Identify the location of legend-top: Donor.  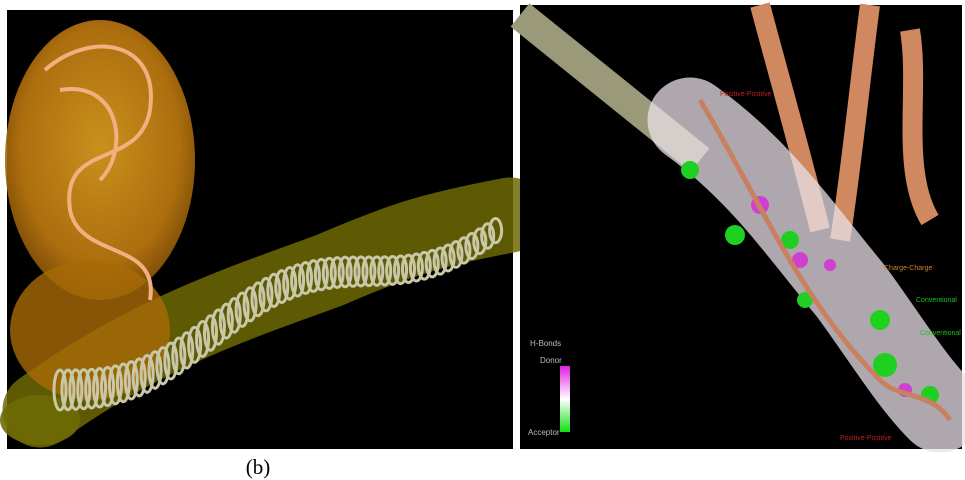
(551, 360).